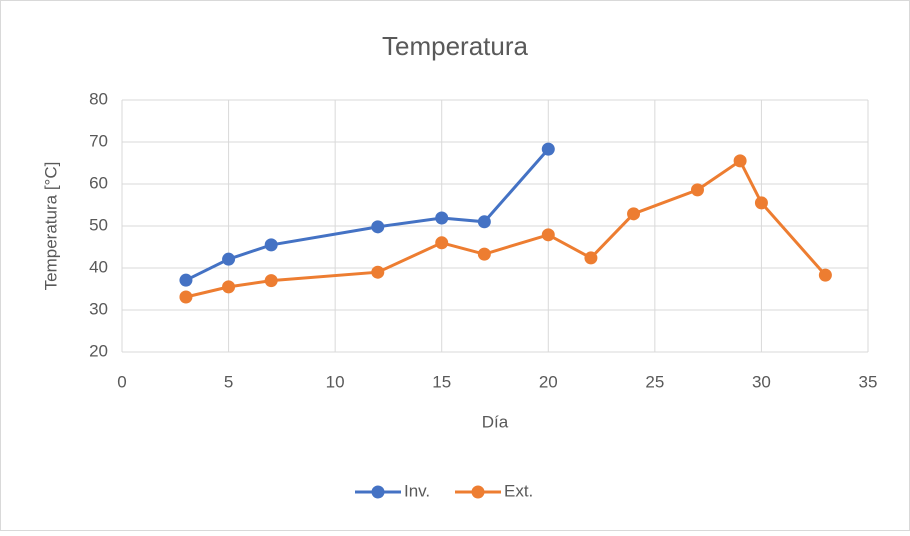  I want to click on x-tick-label: 20, so click(548, 381).